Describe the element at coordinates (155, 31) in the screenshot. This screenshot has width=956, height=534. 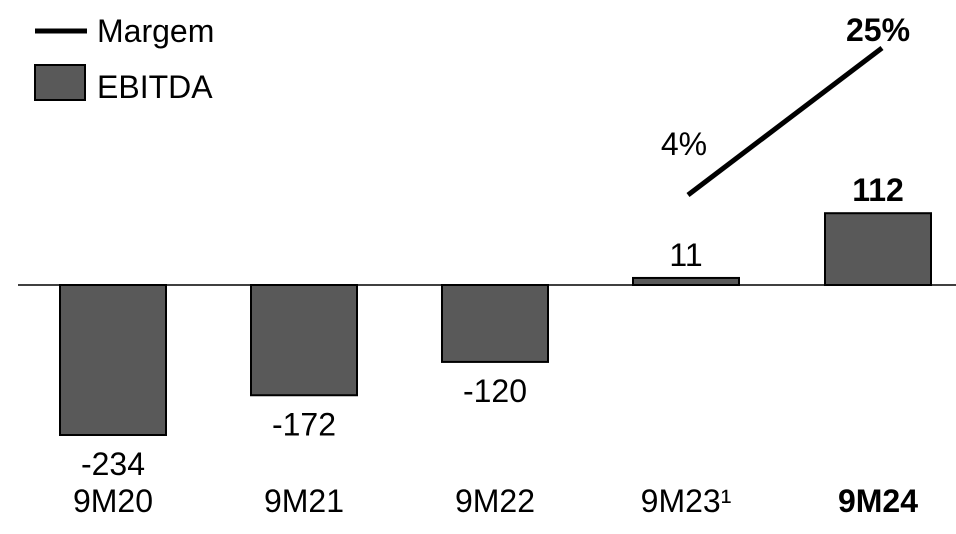
I see `legend-margem-label: Margem` at that location.